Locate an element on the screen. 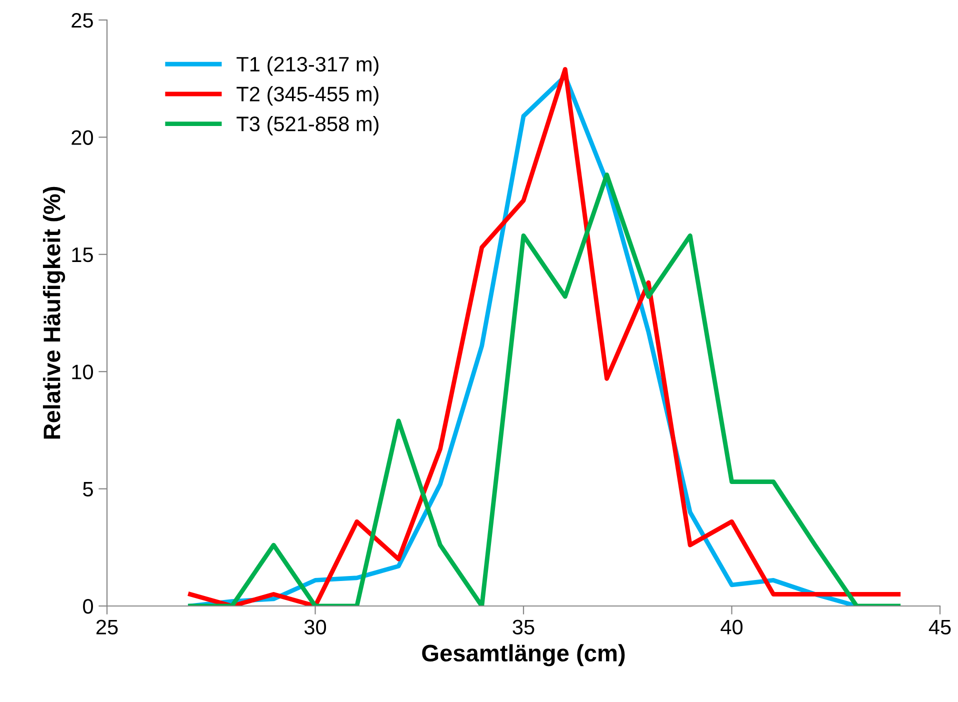 Image resolution: width=958 pixels, height=702 pixels. y-tick-label: 10 is located at coordinates (82, 372).